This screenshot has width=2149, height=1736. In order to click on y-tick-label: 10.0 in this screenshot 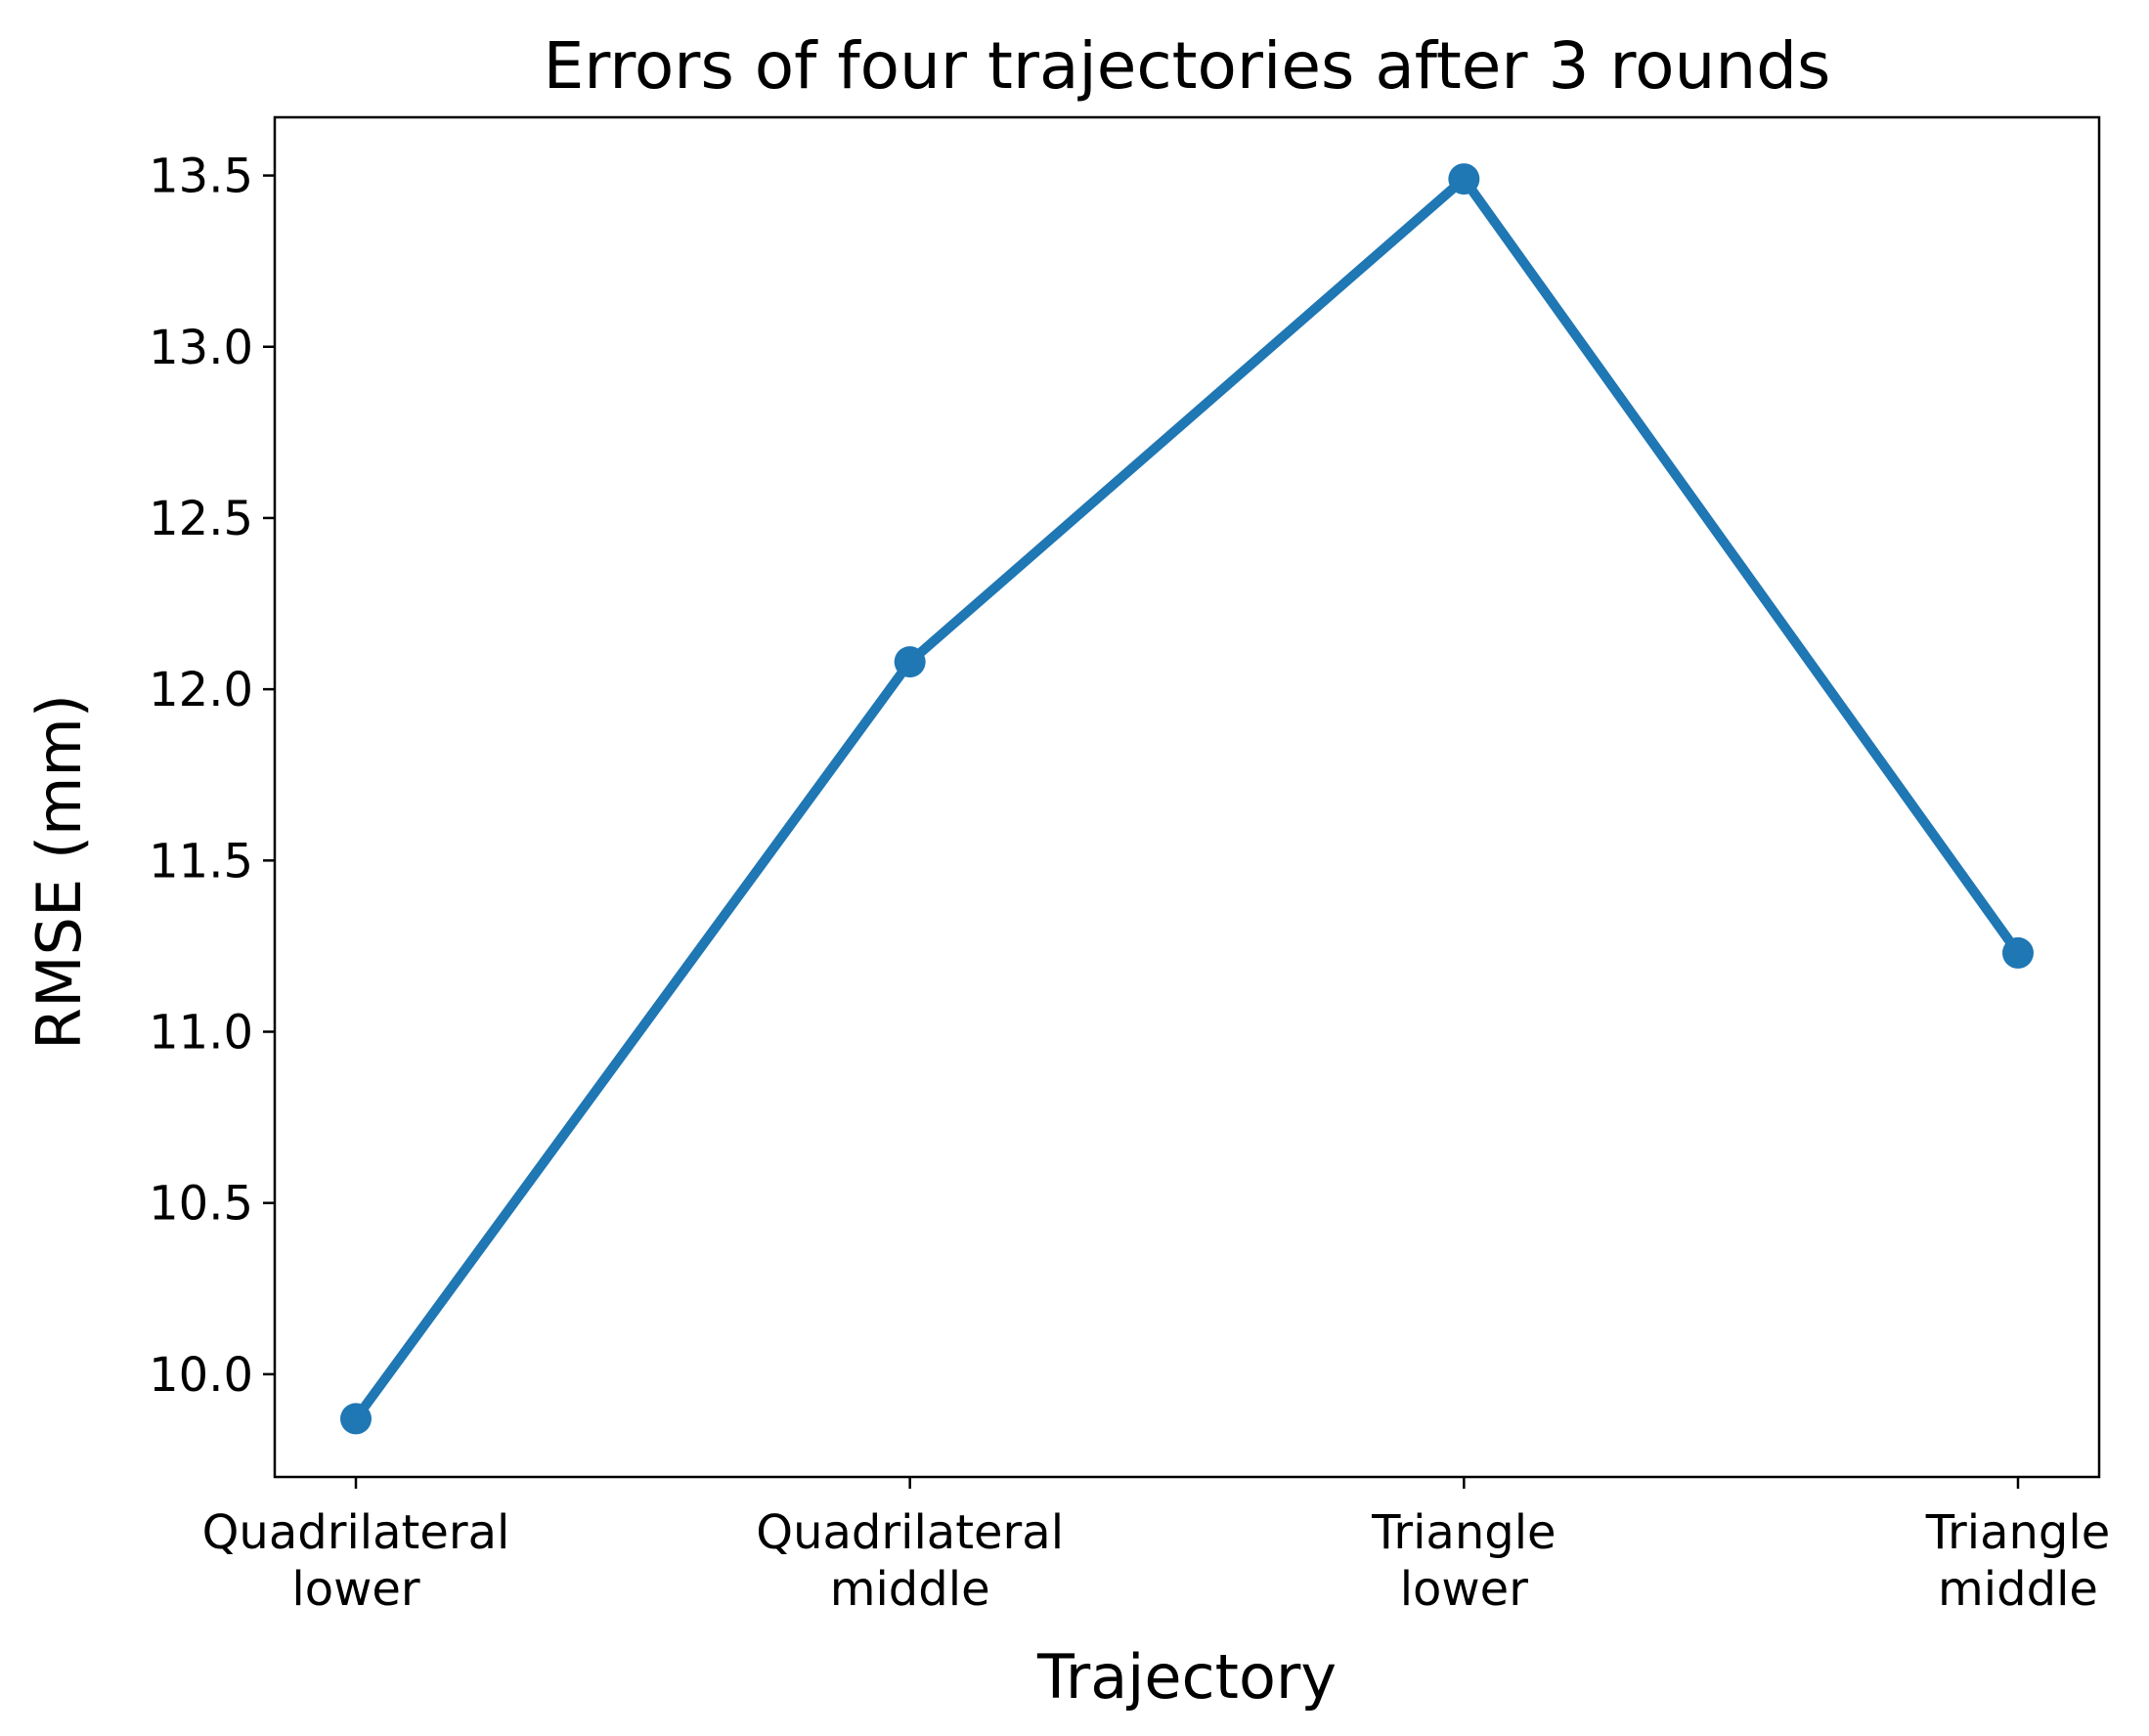, I will do `click(201, 1375)`.